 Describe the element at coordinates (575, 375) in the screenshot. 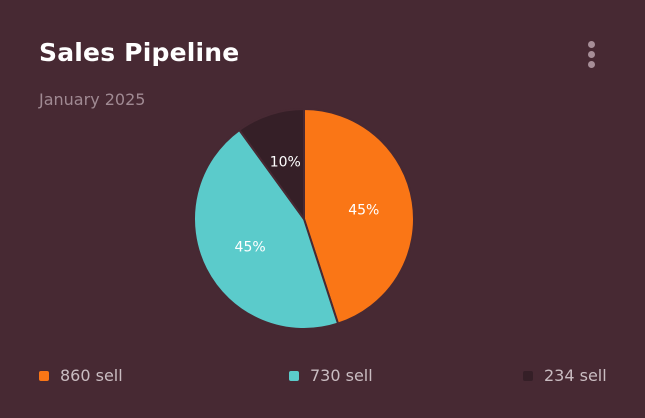

I see `legend-label: 234 sell` at that location.